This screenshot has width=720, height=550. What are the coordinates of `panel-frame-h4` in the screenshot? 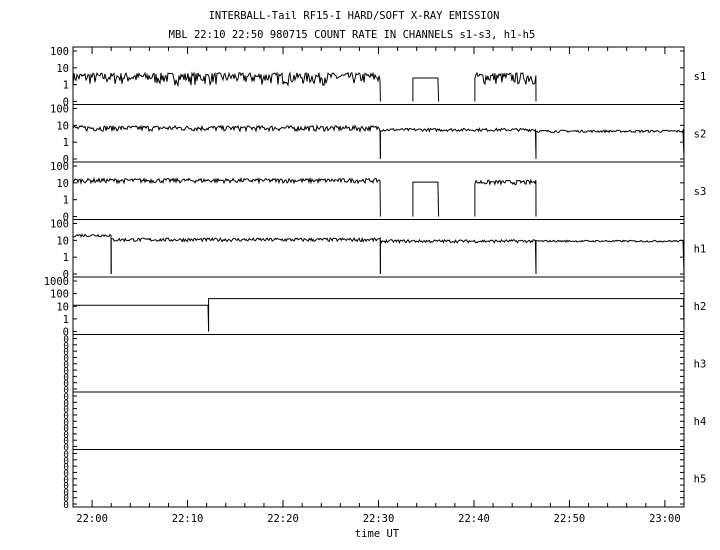 It's located at (378, 420).